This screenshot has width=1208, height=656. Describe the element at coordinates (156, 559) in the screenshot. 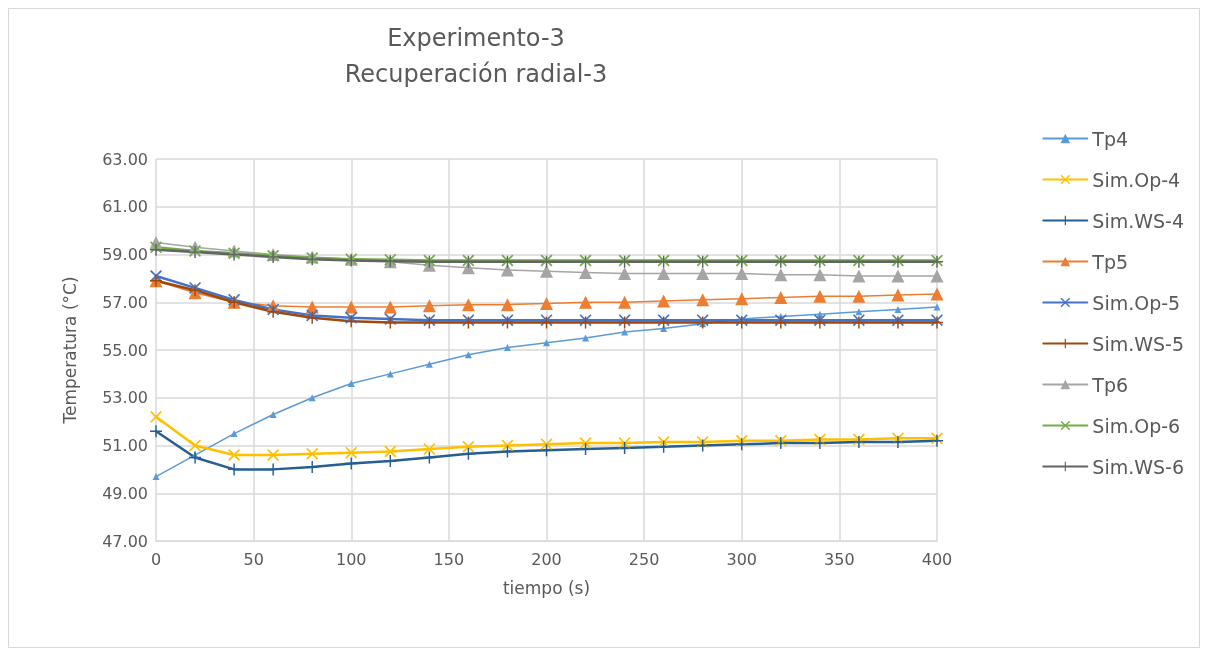

I see `x-tick-label: 0` at that location.